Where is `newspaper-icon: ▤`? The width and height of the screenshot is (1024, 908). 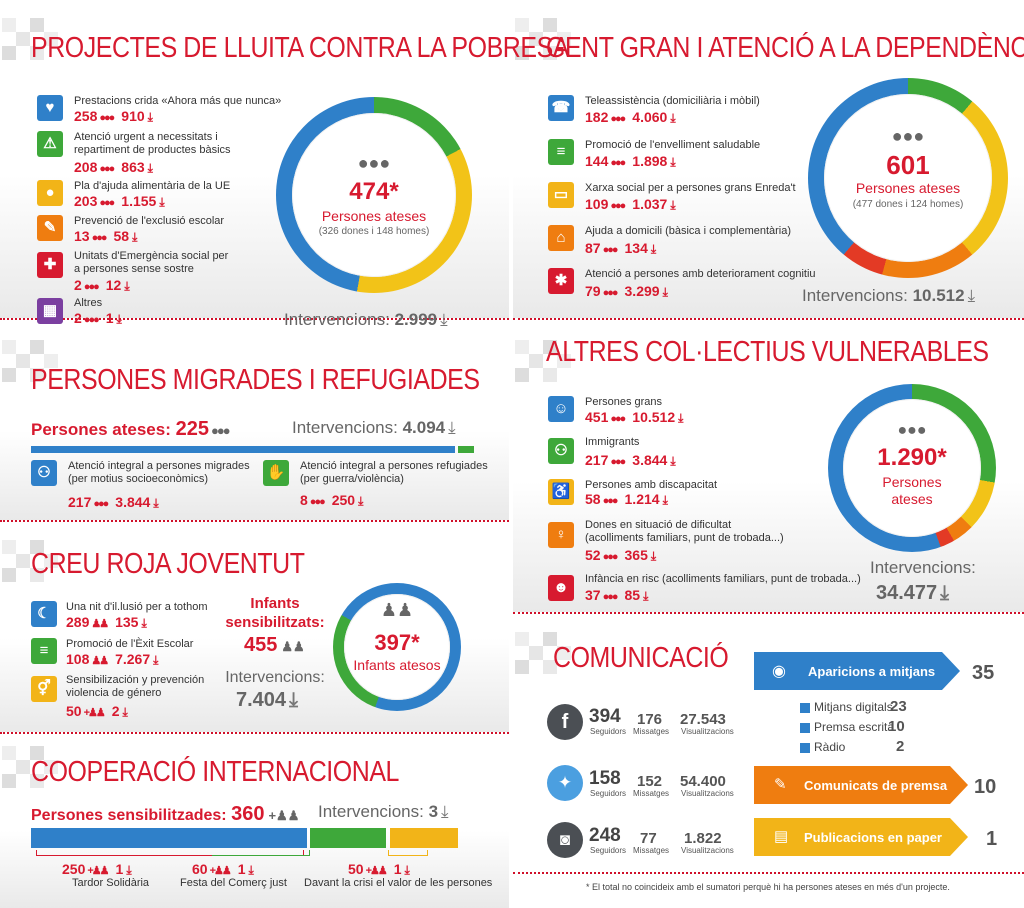
newspaper-icon: ▤ is located at coordinates (781, 836).